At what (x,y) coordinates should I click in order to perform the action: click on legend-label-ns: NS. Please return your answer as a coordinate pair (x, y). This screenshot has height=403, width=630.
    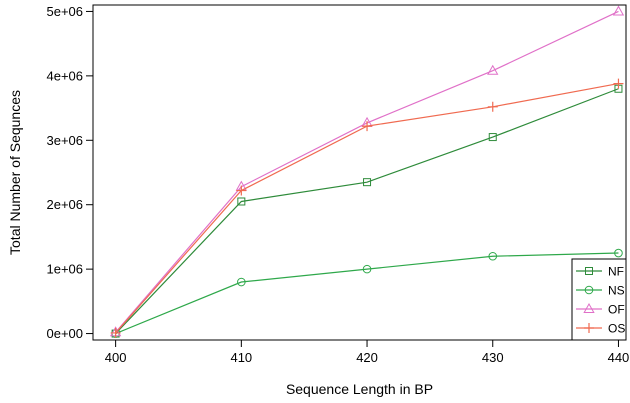
    Looking at the image, I should click on (616, 291).